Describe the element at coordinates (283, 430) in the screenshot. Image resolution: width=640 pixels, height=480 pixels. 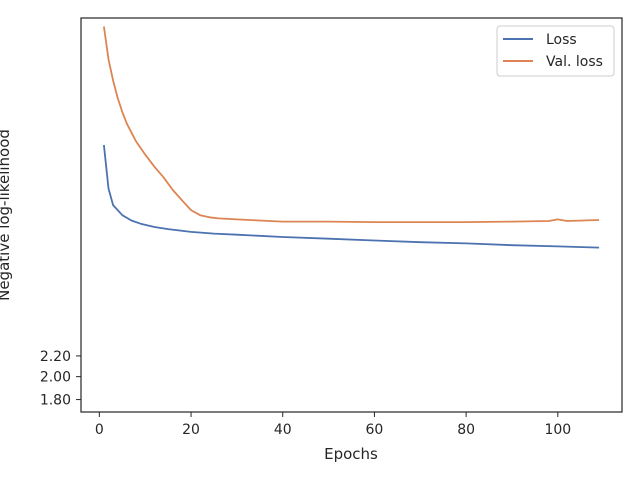
I see `x-tick-label: 40` at that location.